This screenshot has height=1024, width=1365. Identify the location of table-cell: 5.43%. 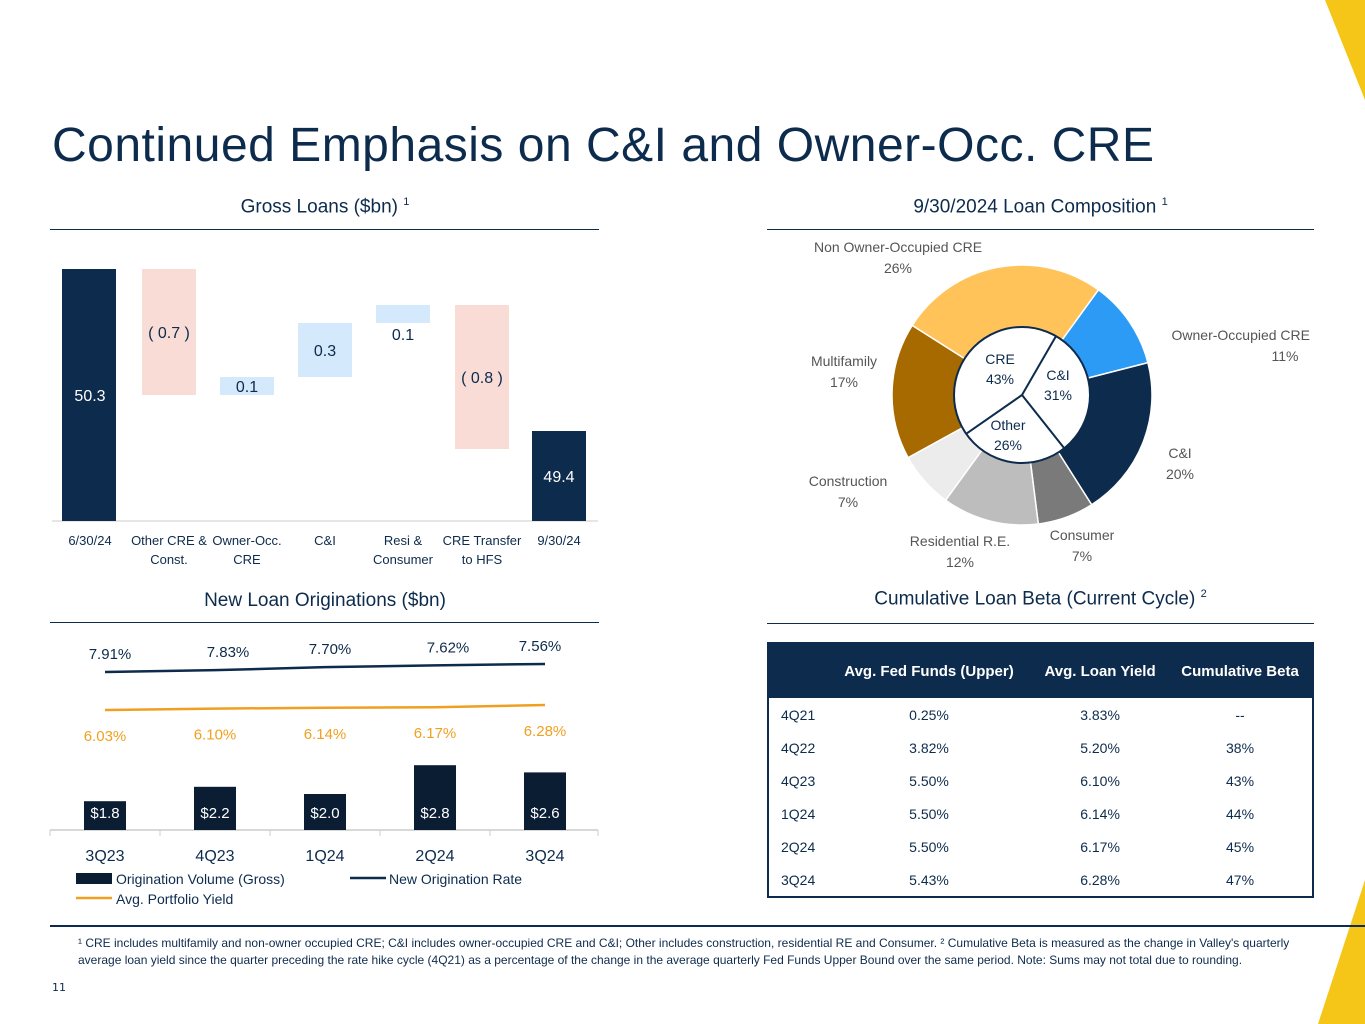
(929, 879).